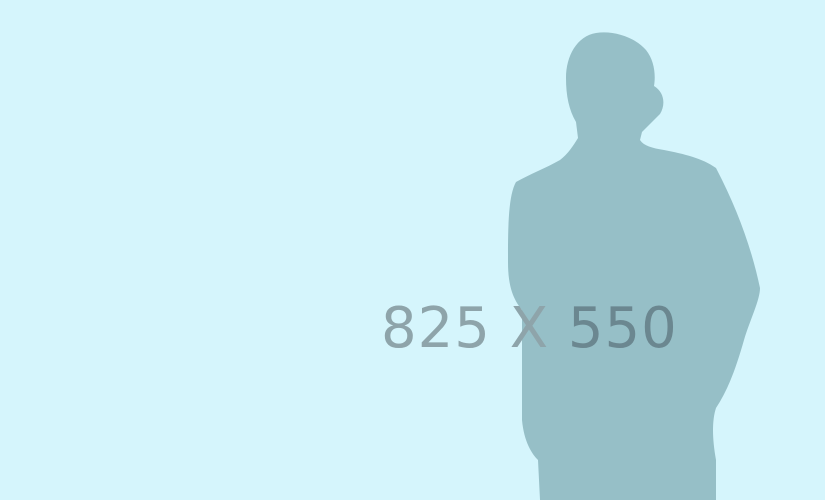 This screenshot has height=500, width=825. What do you see at coordinates (622, 328) in the screenshot?
I see `dimensions-height-label: 550` at bounding box center [622, 328].